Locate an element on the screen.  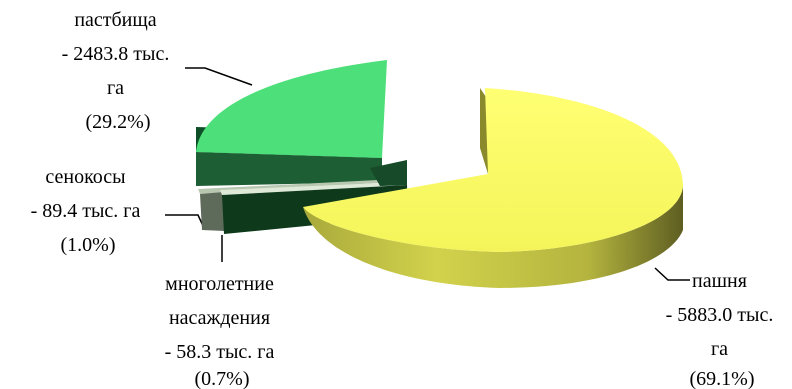
label-senokosy-line-3: (1.0%) is located at coordinates (88, 245).